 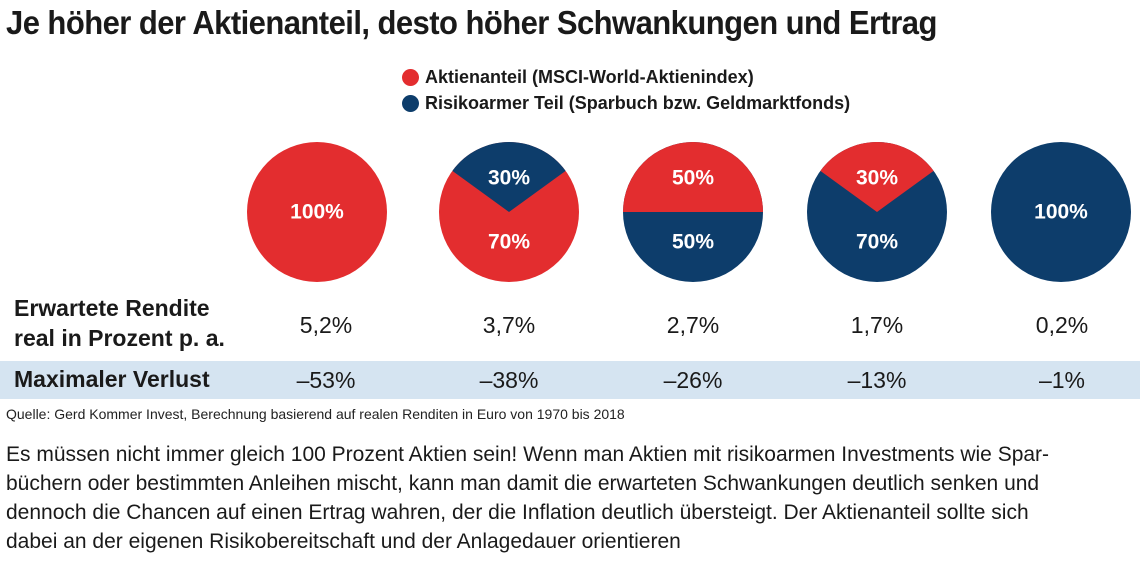 What do you see at coordinates (1062, 380) in the screenshot?
I see `verlust-value: –1%` at bounding box center [1062, 380].